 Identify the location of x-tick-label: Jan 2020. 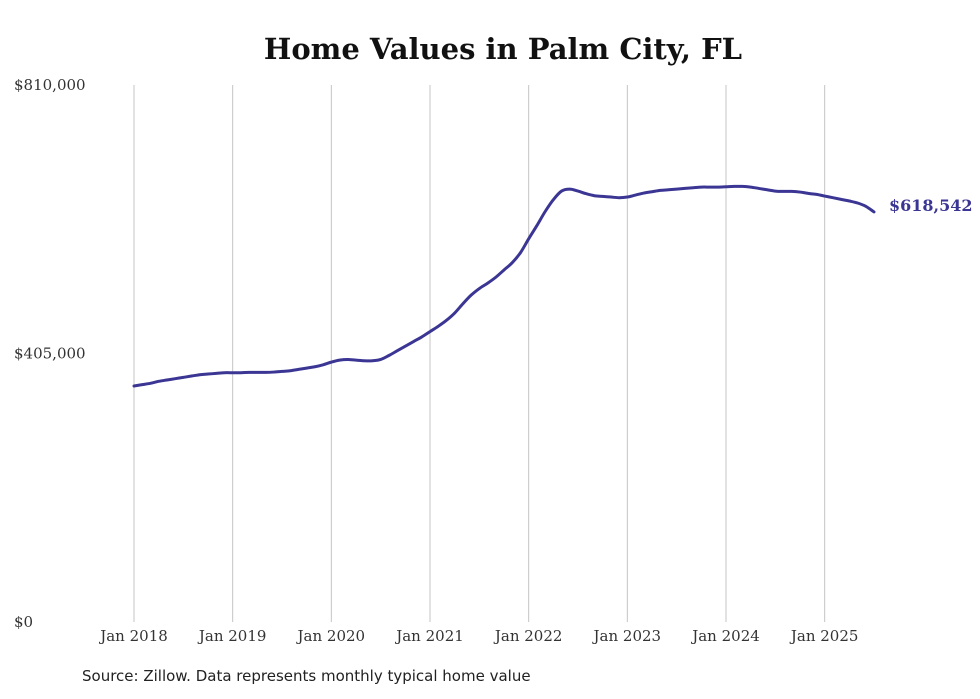
(331, 636).